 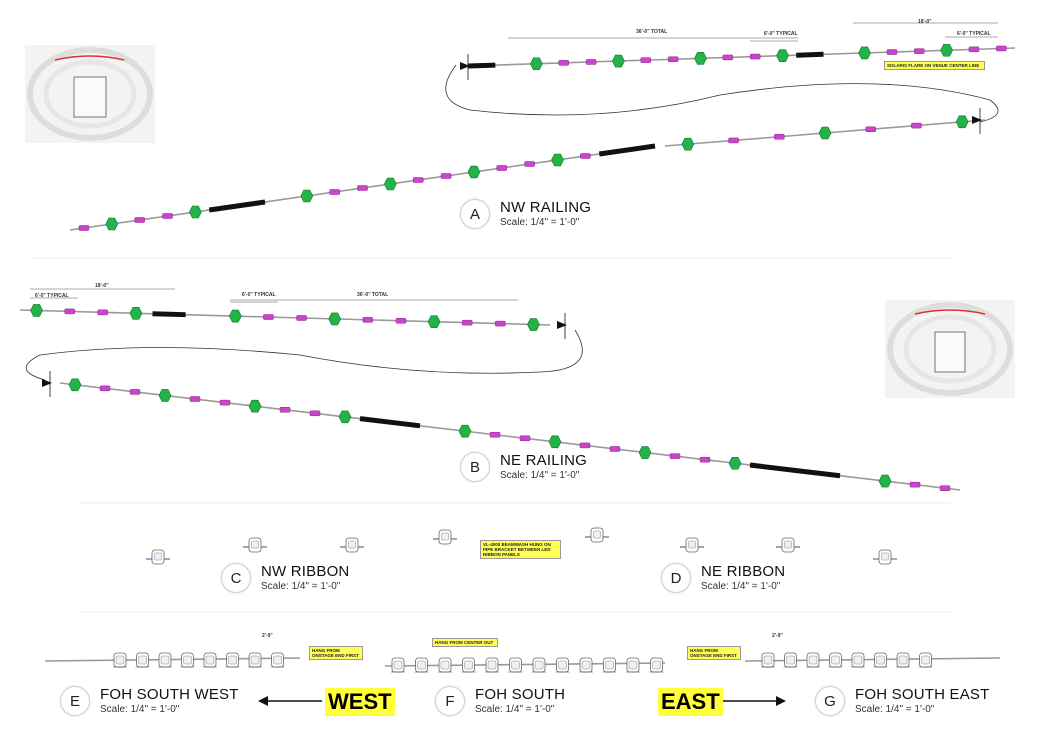 What do you see at coordinates (290, 701) in the screenshot?
I see `west-arrow` at bounding box center [290, 701].